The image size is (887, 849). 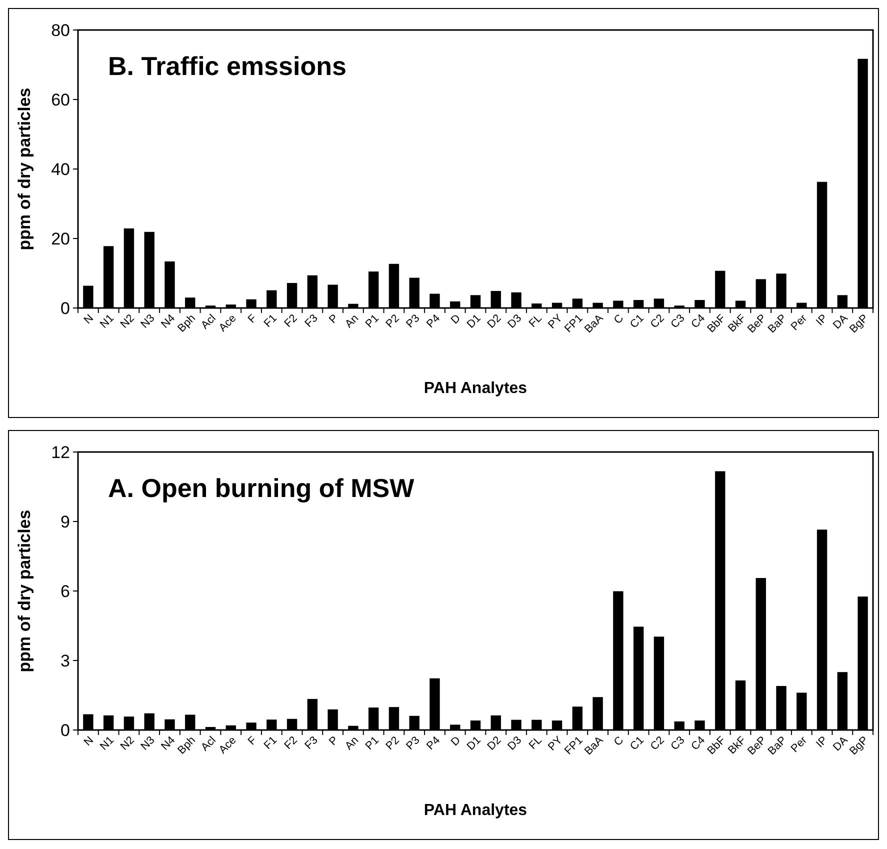 What do you see at coordinates (60, 30) in the screenshot?
I see `y-tick-label: 80` at bounding box center [60, 30].